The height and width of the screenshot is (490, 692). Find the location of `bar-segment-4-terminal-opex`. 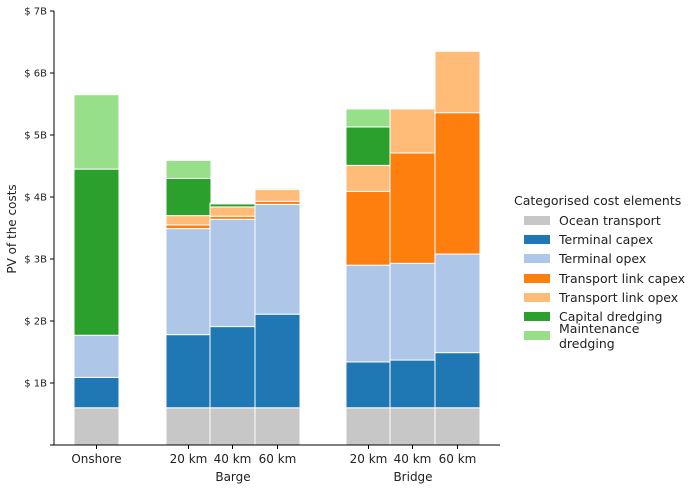

bar-segment-4-terminal-opex is located at coordinates (277, 259).